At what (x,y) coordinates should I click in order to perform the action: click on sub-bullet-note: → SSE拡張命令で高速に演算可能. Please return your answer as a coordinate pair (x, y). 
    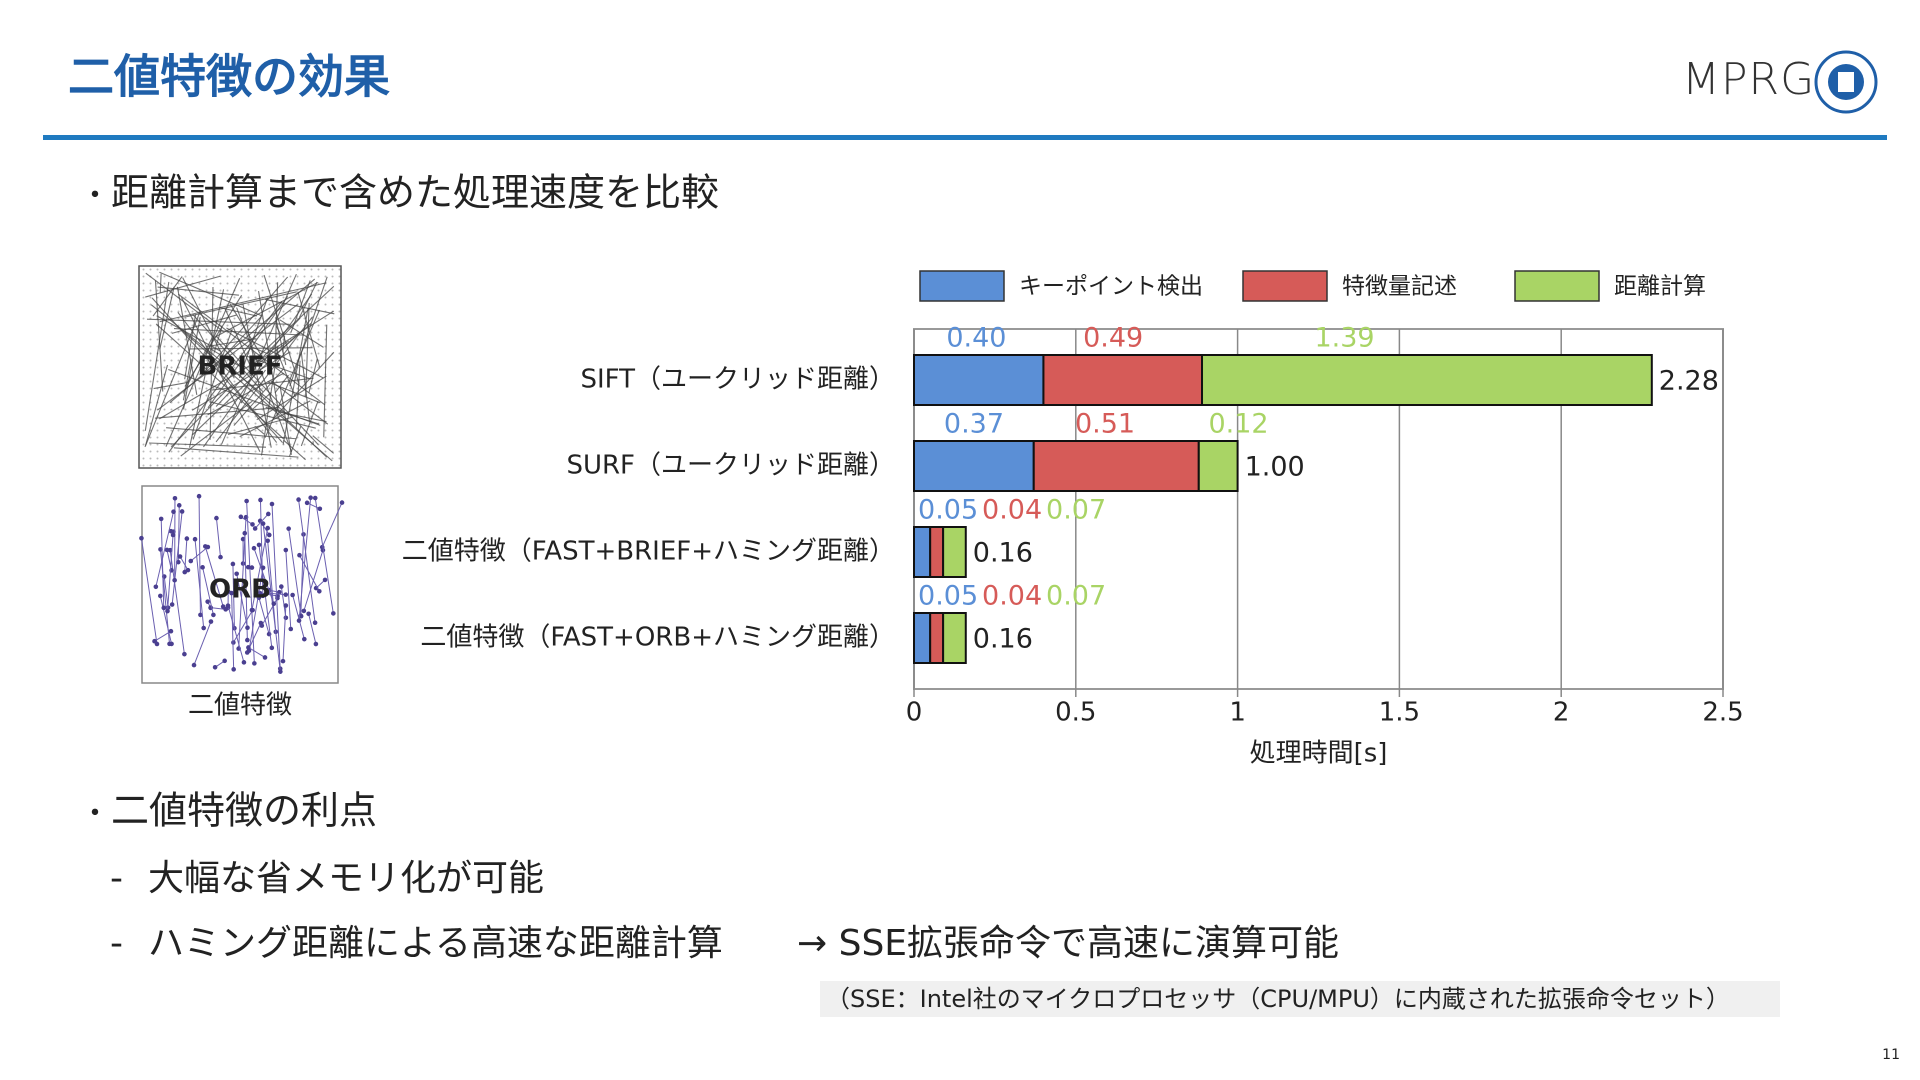
    Looking at the image, I should click on (1068, 943).